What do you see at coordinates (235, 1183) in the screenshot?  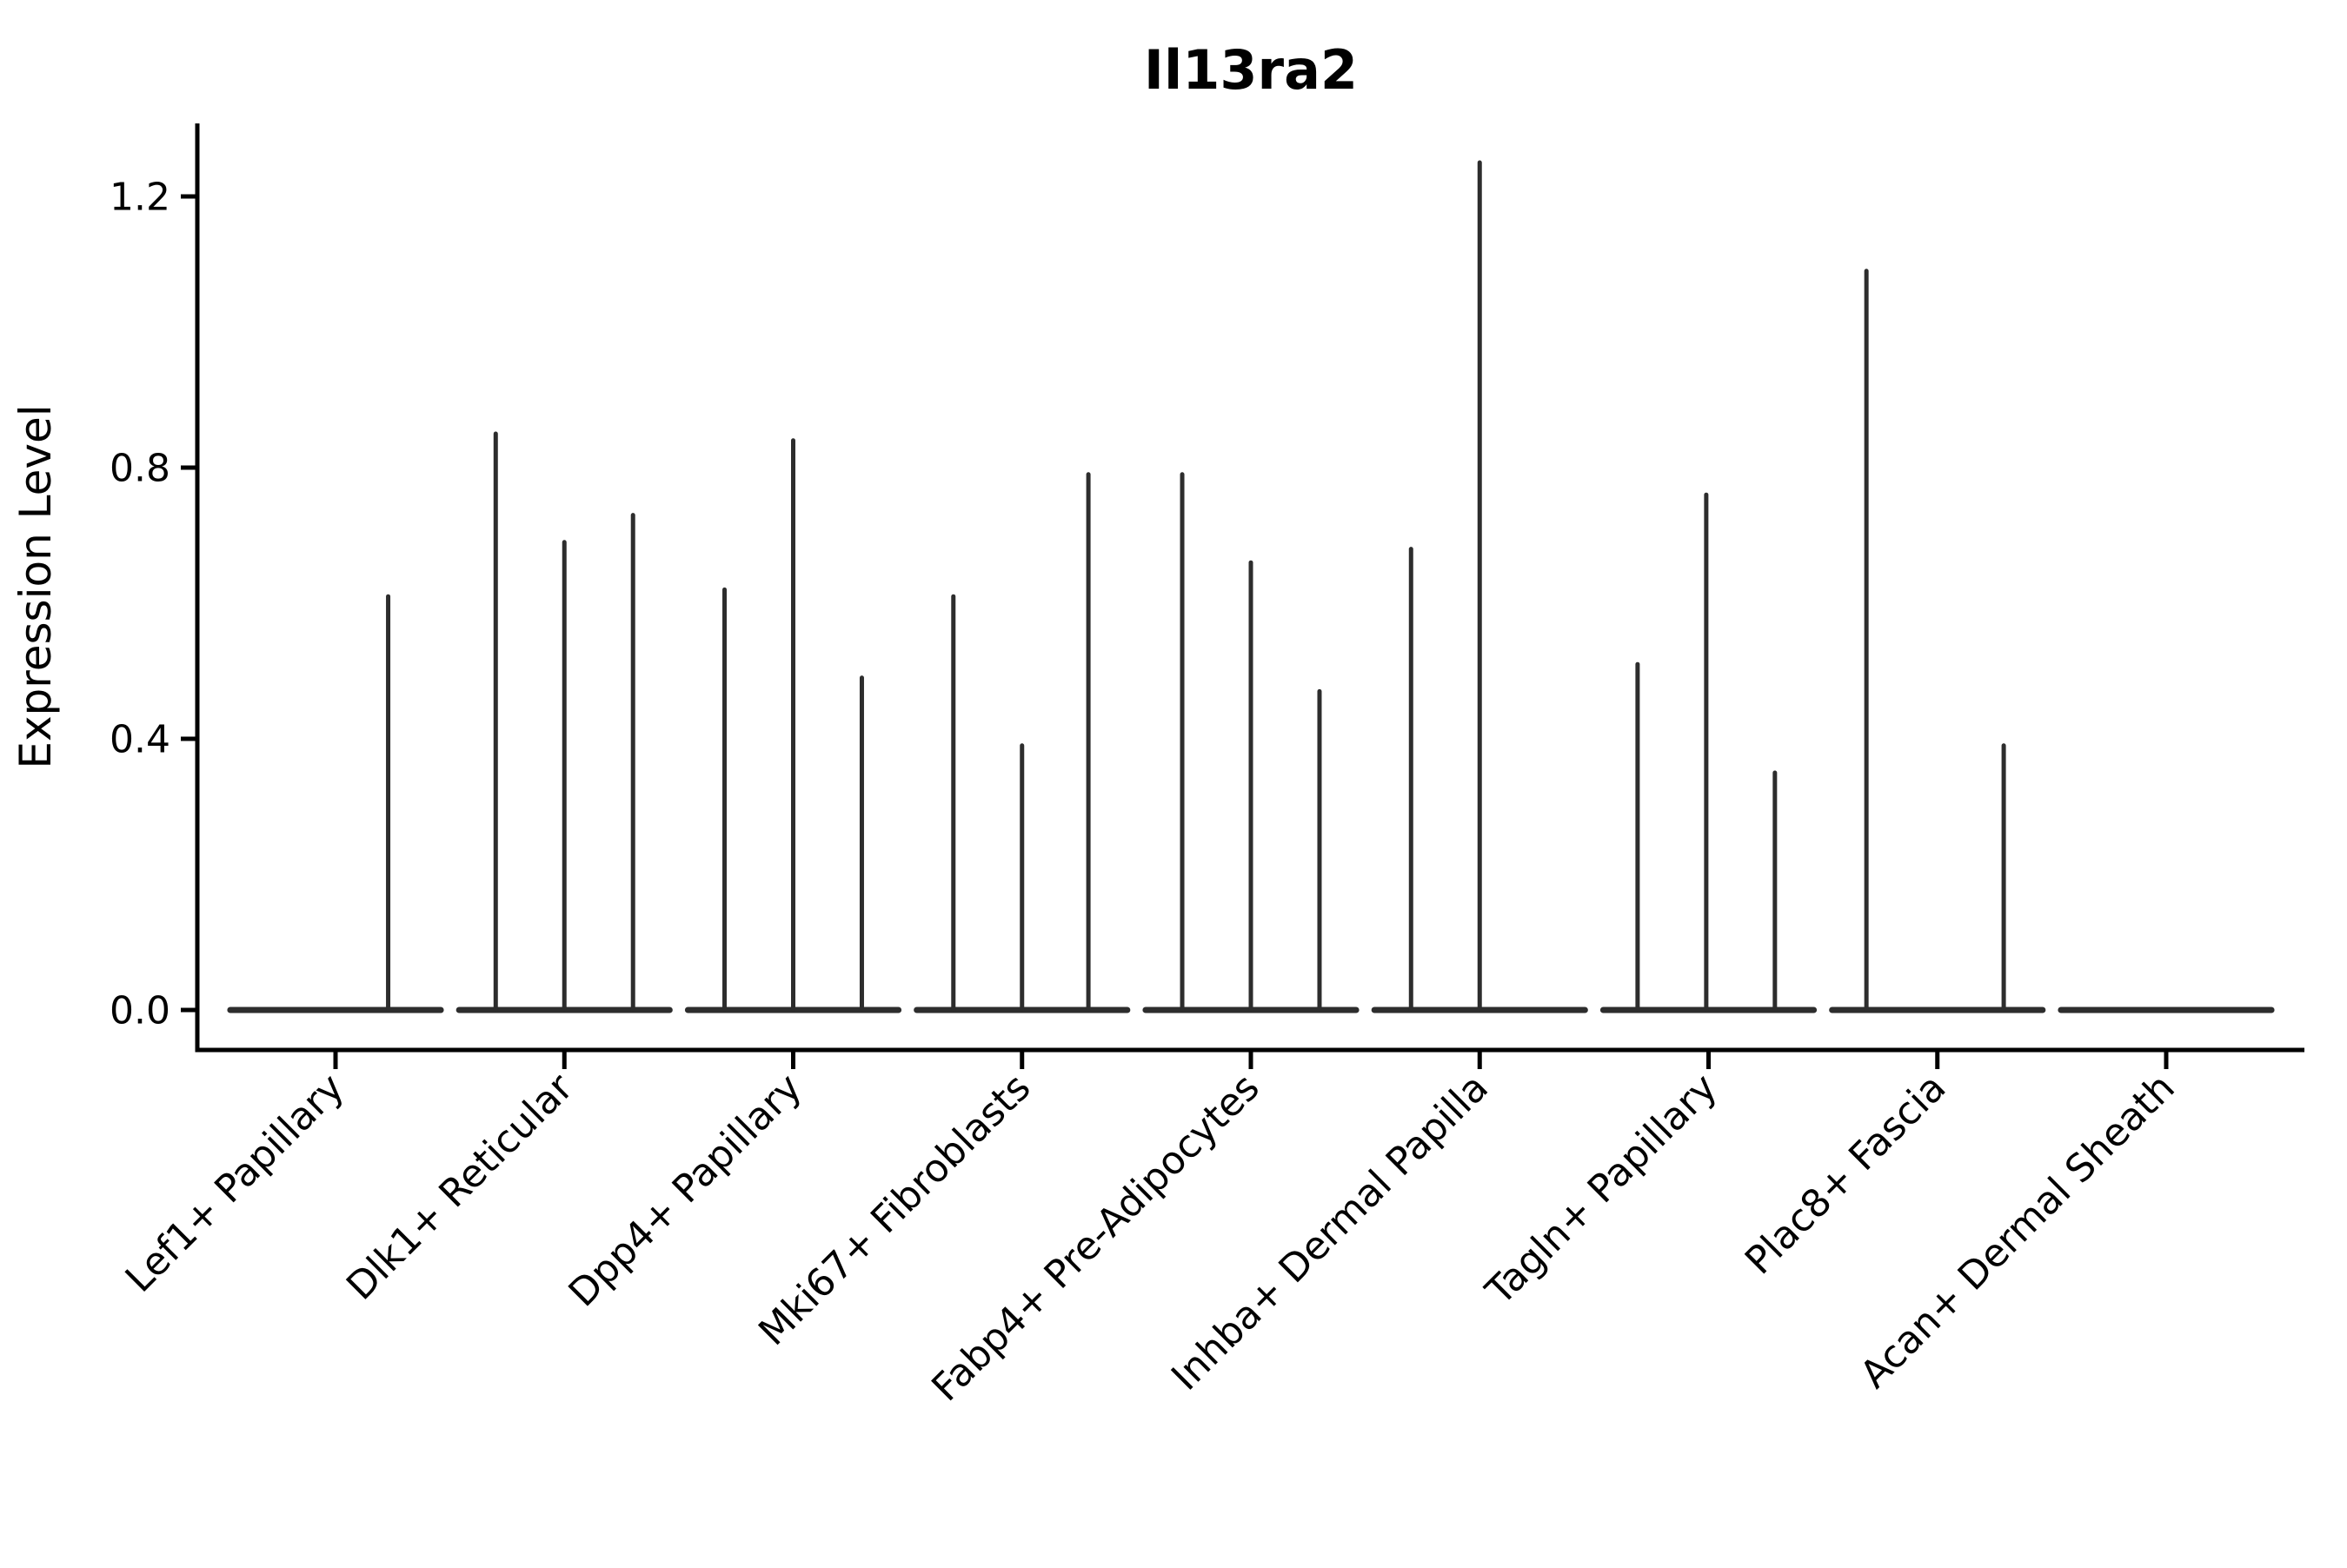 I see `x-tick-label: Lef1+ Papillary` at bounding box center [235, 1183].